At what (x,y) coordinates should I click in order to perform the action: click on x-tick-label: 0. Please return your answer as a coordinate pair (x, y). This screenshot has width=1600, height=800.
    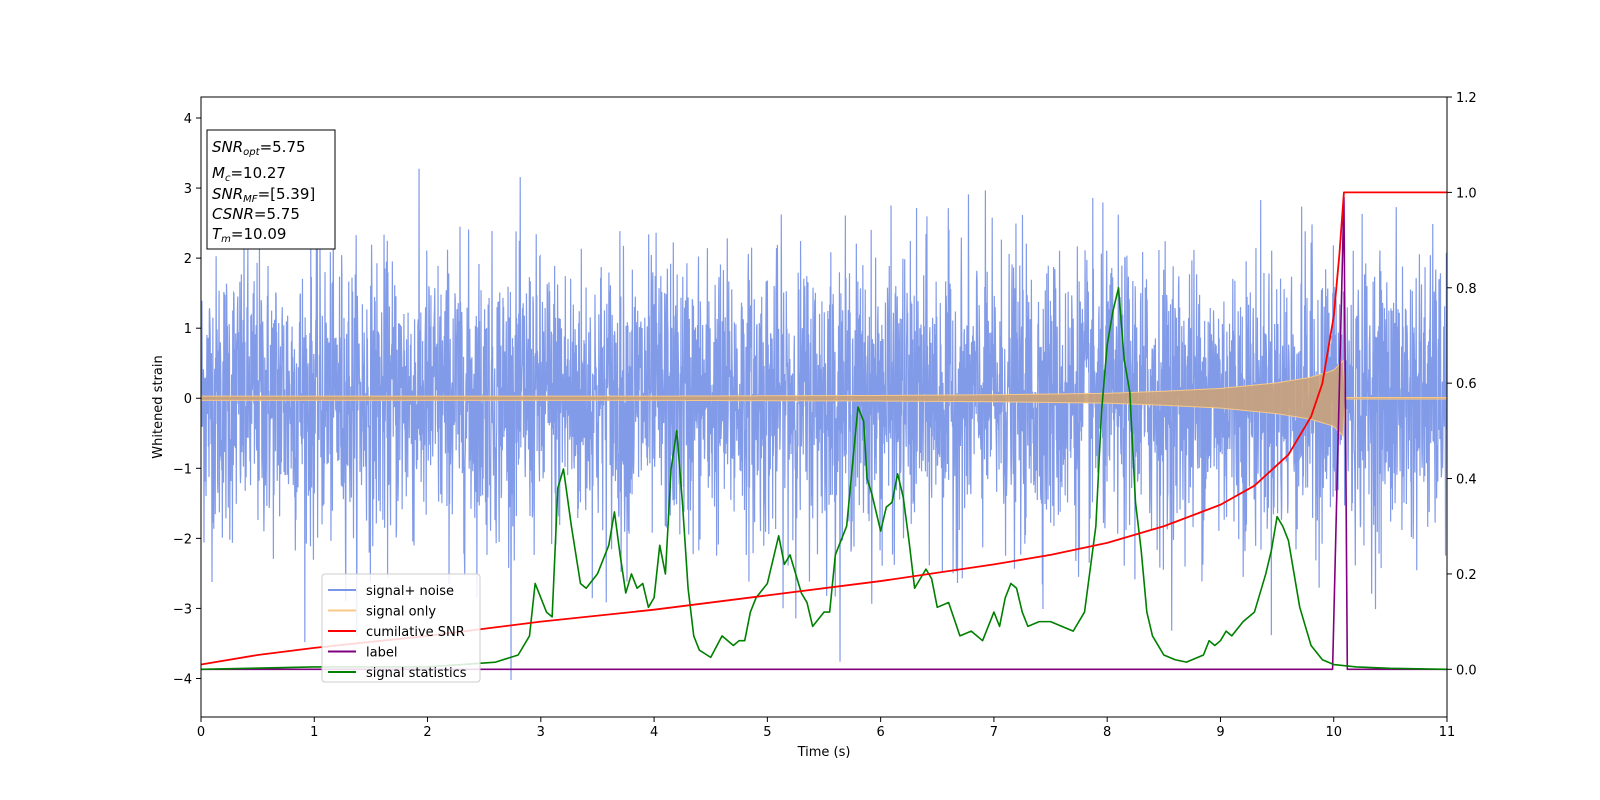
    Looking at the image, I should click on (201, 732).